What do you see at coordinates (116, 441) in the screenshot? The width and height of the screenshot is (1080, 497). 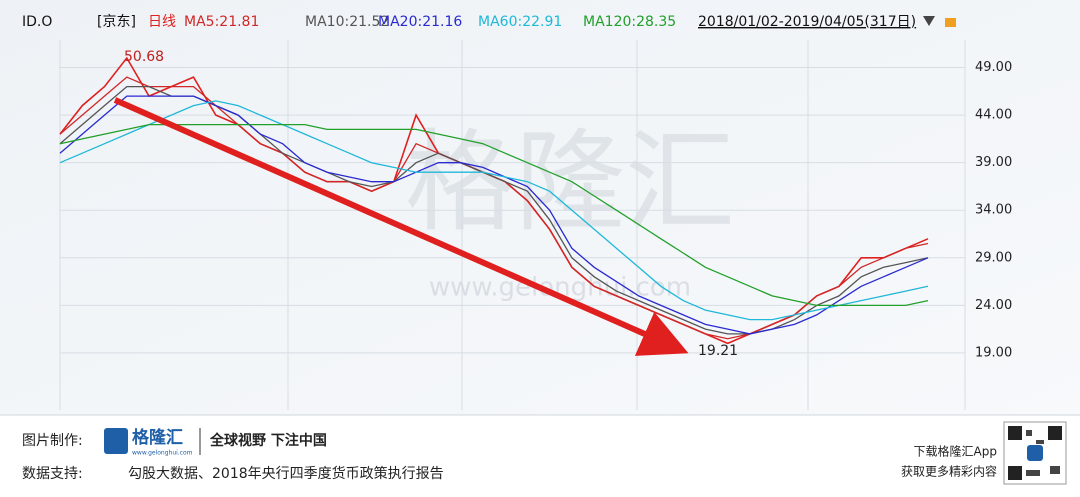 I see `logo-icon` at bounding box center [116, 441].